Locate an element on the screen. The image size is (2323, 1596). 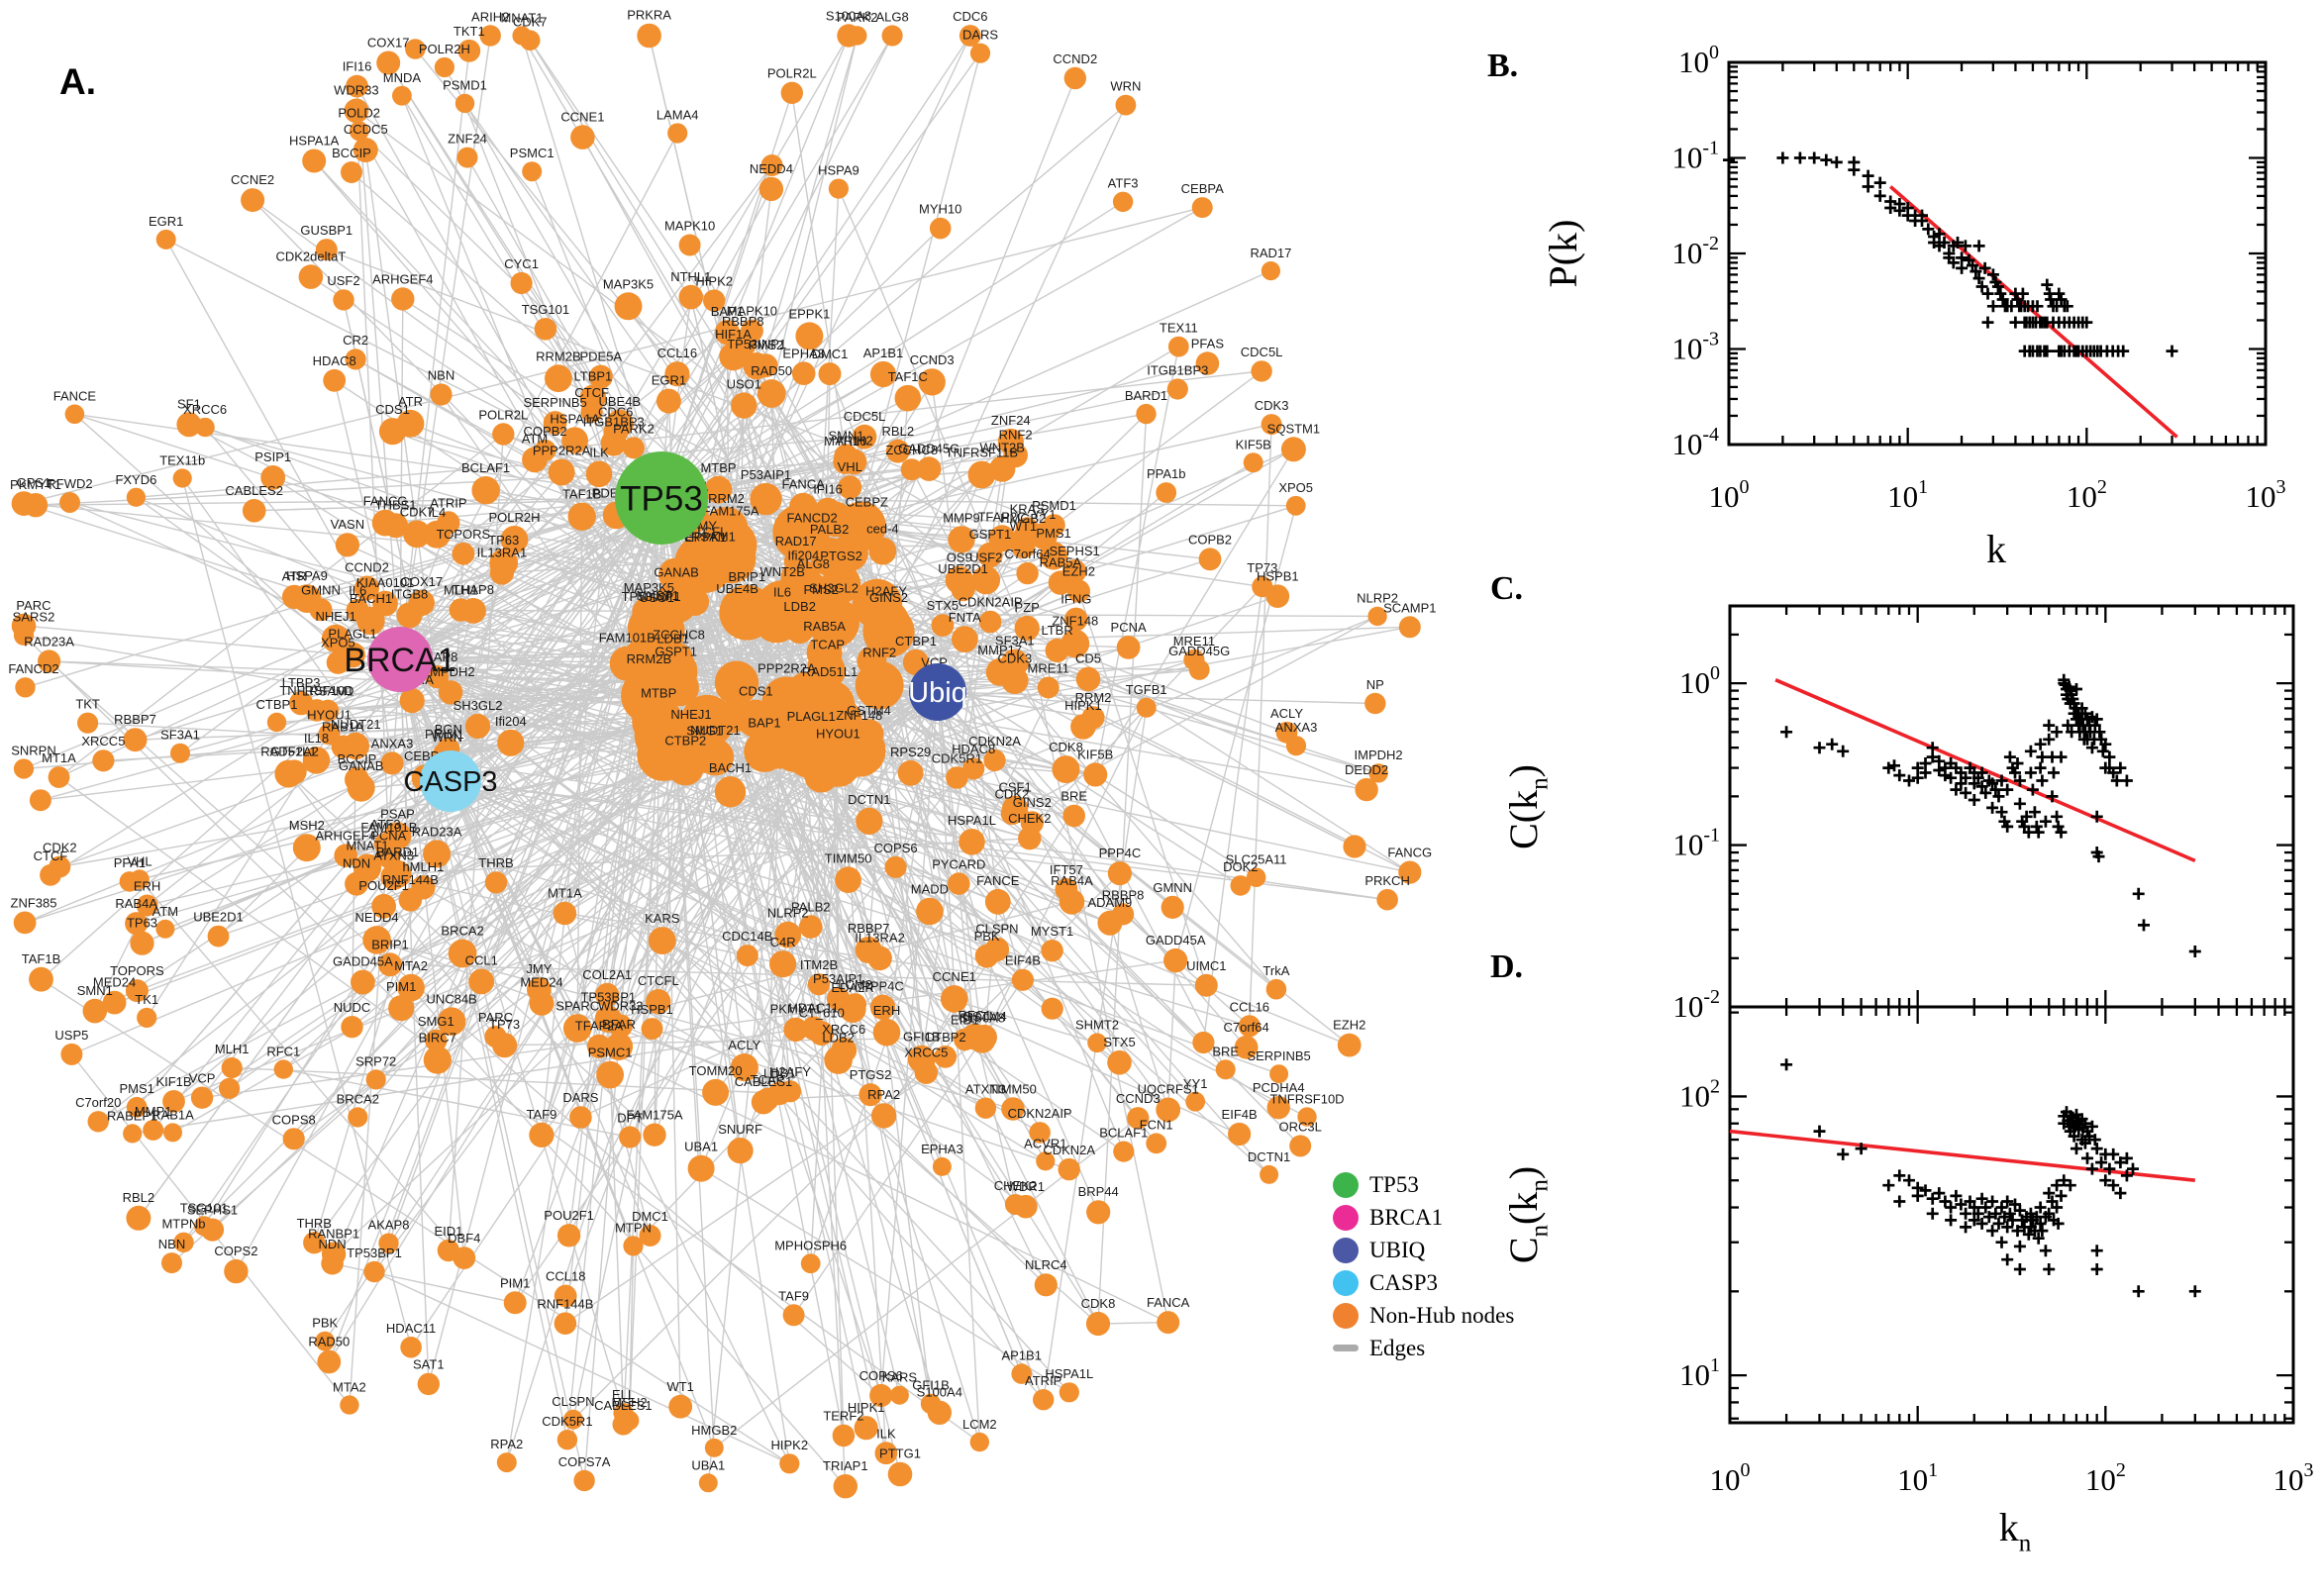
network-node-label: MSH2 is located at coordinates (307, 825).